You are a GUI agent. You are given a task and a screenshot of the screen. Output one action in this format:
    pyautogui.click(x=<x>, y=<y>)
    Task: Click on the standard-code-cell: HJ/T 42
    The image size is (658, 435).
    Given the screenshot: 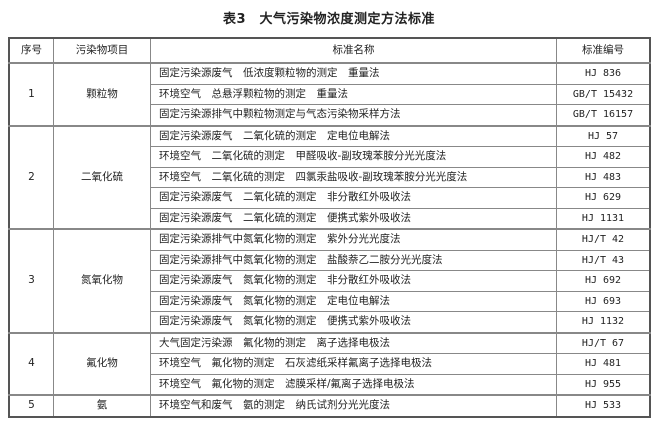 What is the action you would take?
    pyautogui.click(x=603, y=239)
    